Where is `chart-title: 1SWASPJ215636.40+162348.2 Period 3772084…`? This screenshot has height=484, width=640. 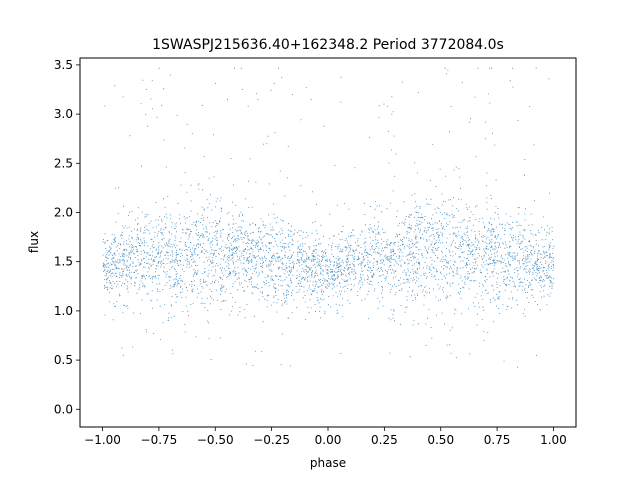 chart-title: 1SWASPJ215636.40+162348.2 Period 3772084… is located at coordinates (328, 45).